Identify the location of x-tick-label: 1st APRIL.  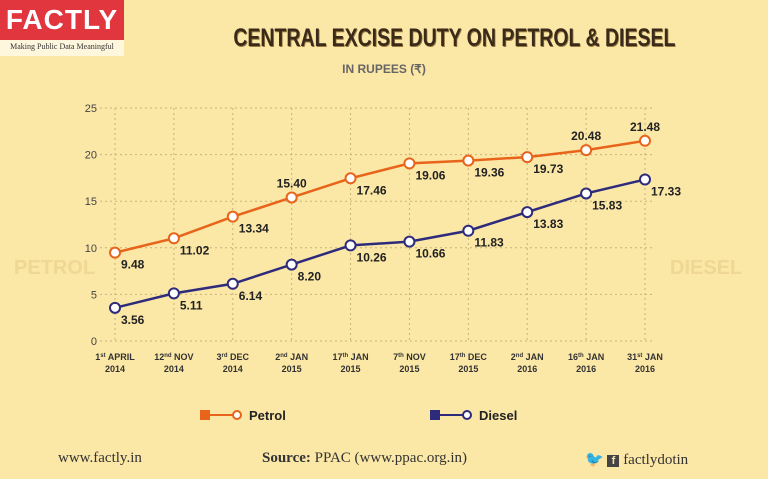
(115, 357).